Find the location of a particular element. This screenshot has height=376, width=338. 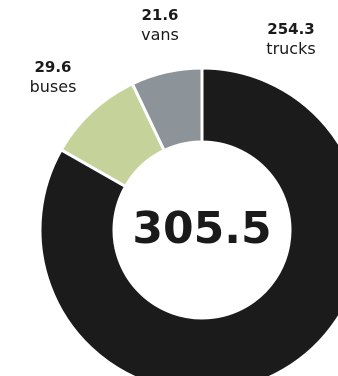

slice-value-buses: 29.6 is located at coordinates (53, 67).